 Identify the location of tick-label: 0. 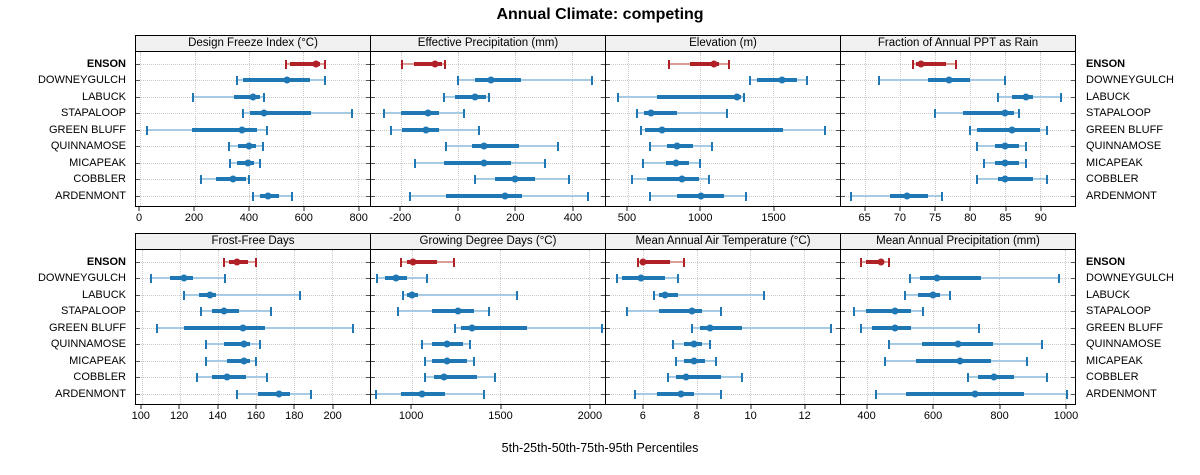
(457, 218).